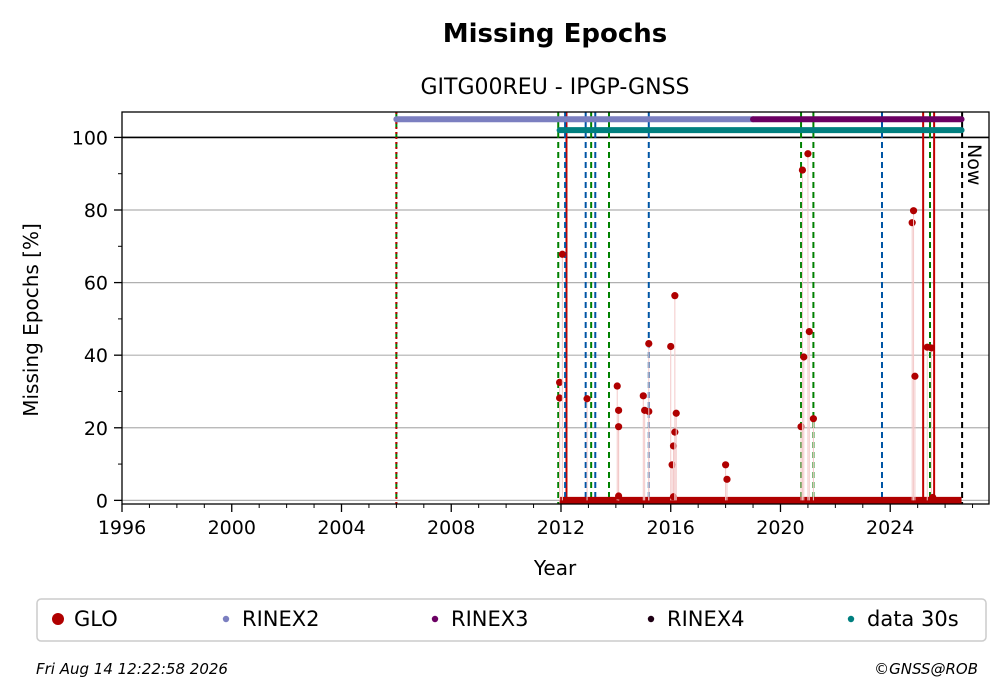 The width and height of the screenshot is (1008, 699). I want to click on y-tick-label-0: 0, so click(102, 501).